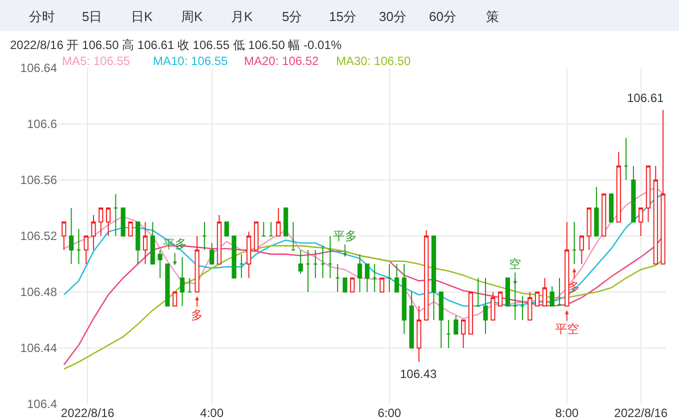 This screenshot has width=679, height=420. What do you see at coordinates (42, 404) in the screenshot?
I see `y-tick-label: 106.4` at bounding box center [42, 404].